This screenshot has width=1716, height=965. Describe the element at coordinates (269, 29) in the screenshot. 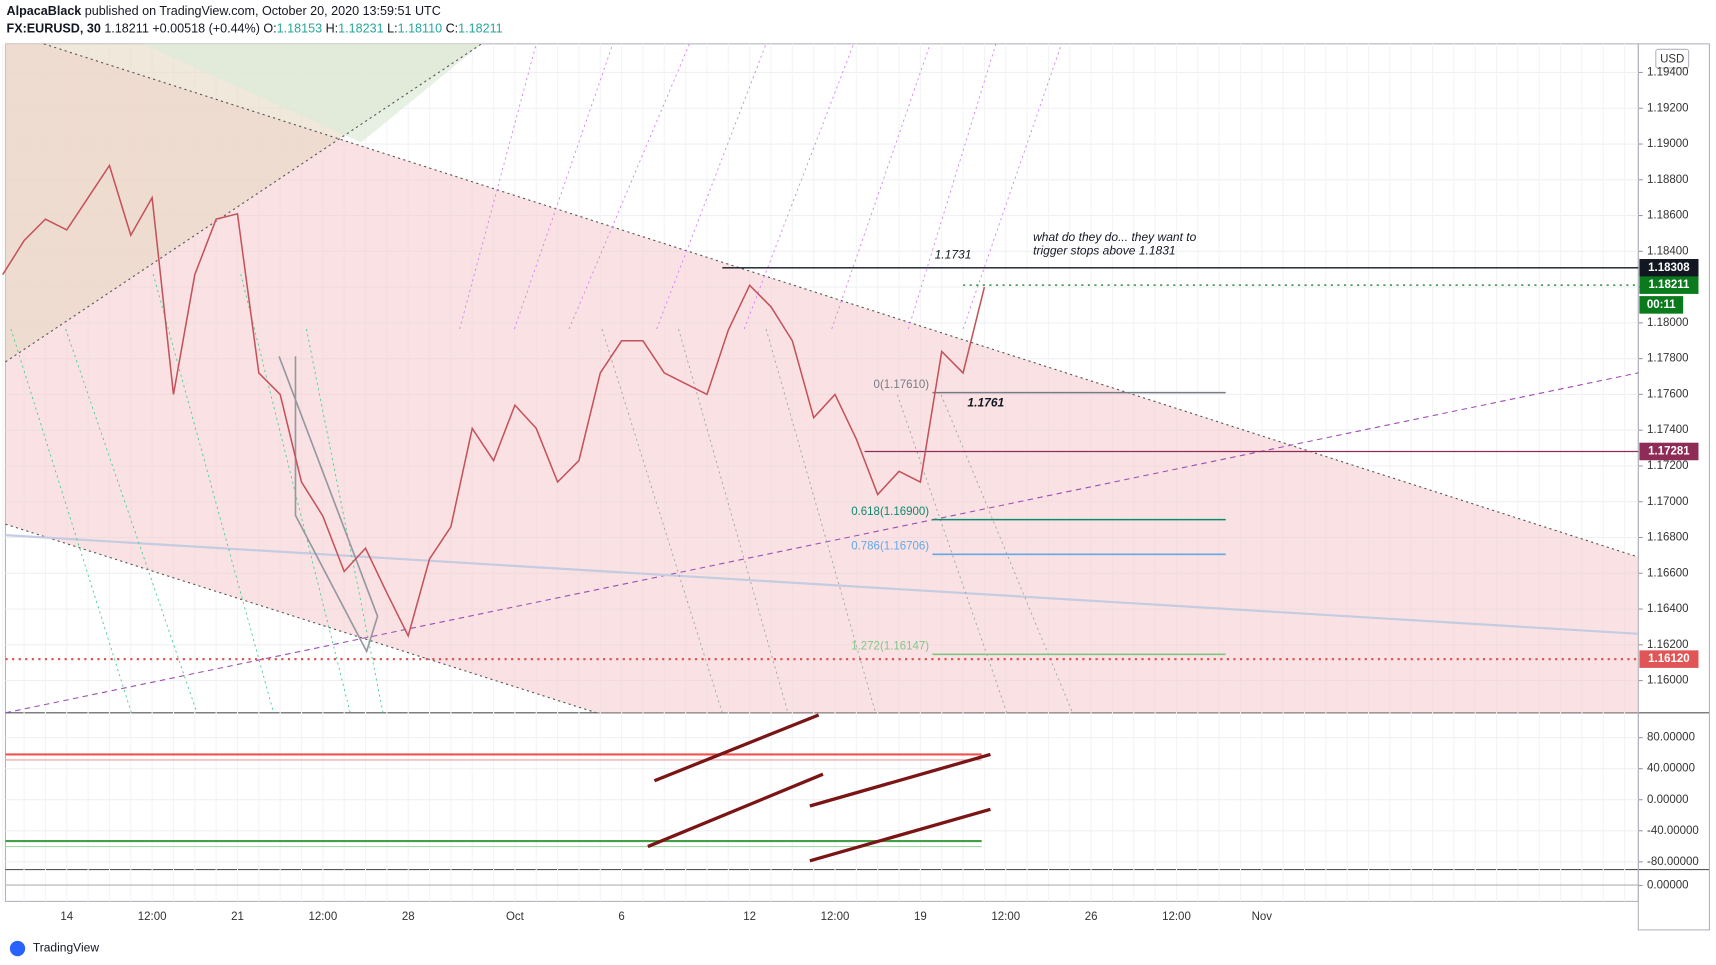

I see `o-label: O:` at that location.